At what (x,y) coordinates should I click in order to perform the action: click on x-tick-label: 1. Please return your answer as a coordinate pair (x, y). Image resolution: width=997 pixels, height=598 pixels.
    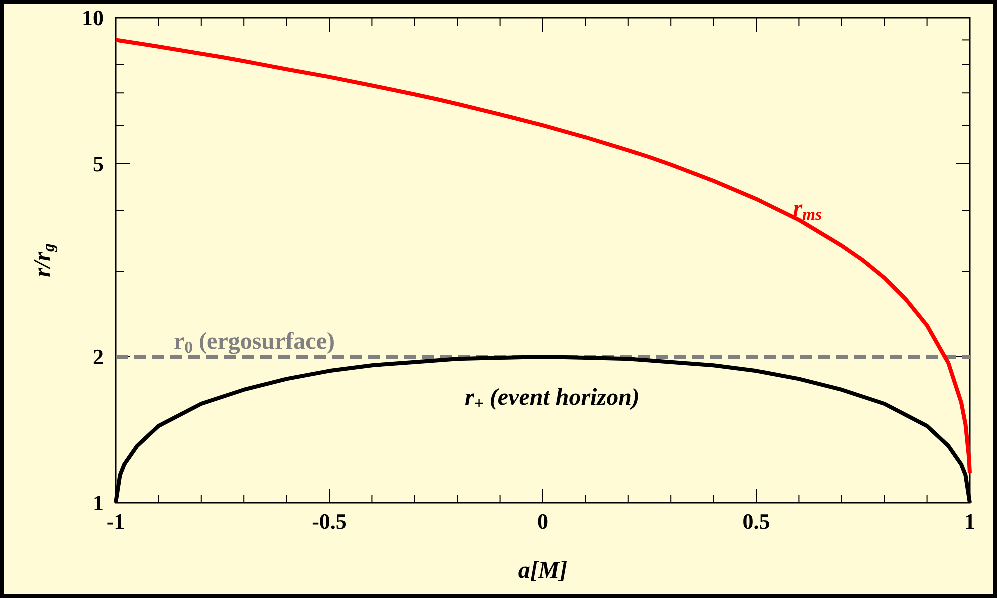
    Looking at the image, I should click on (970, 521).